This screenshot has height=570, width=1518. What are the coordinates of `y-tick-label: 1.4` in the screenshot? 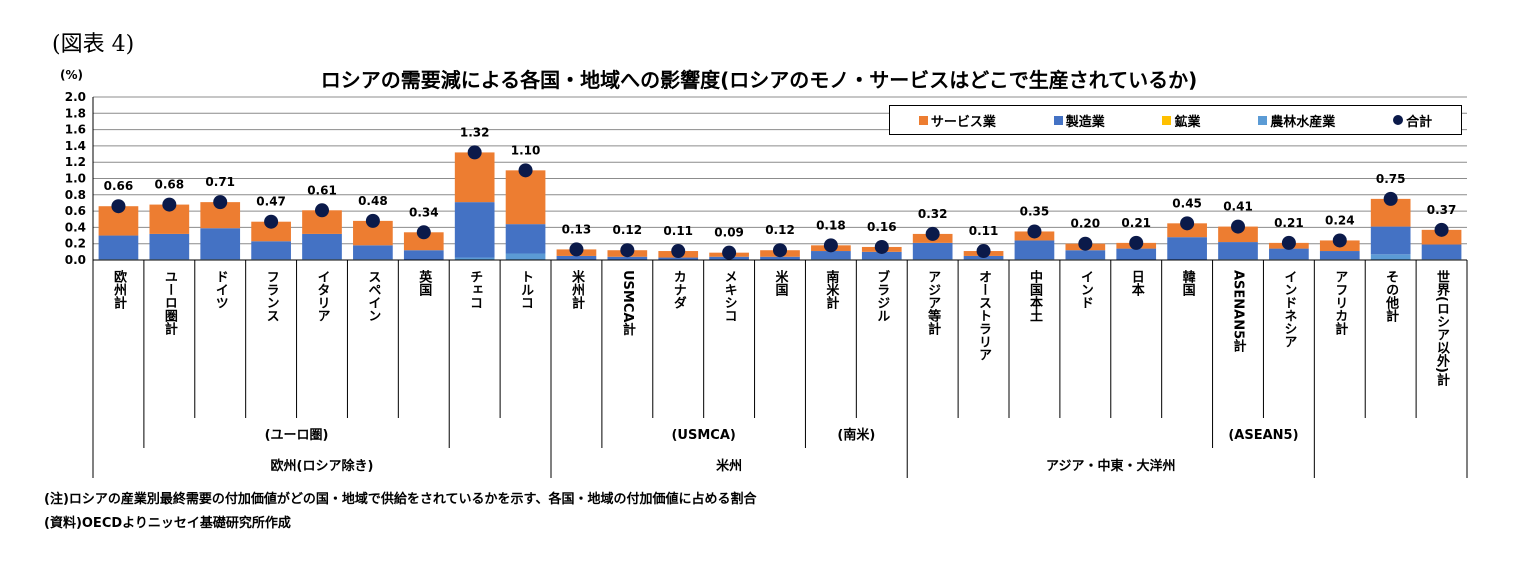 It's located at (75, 146).